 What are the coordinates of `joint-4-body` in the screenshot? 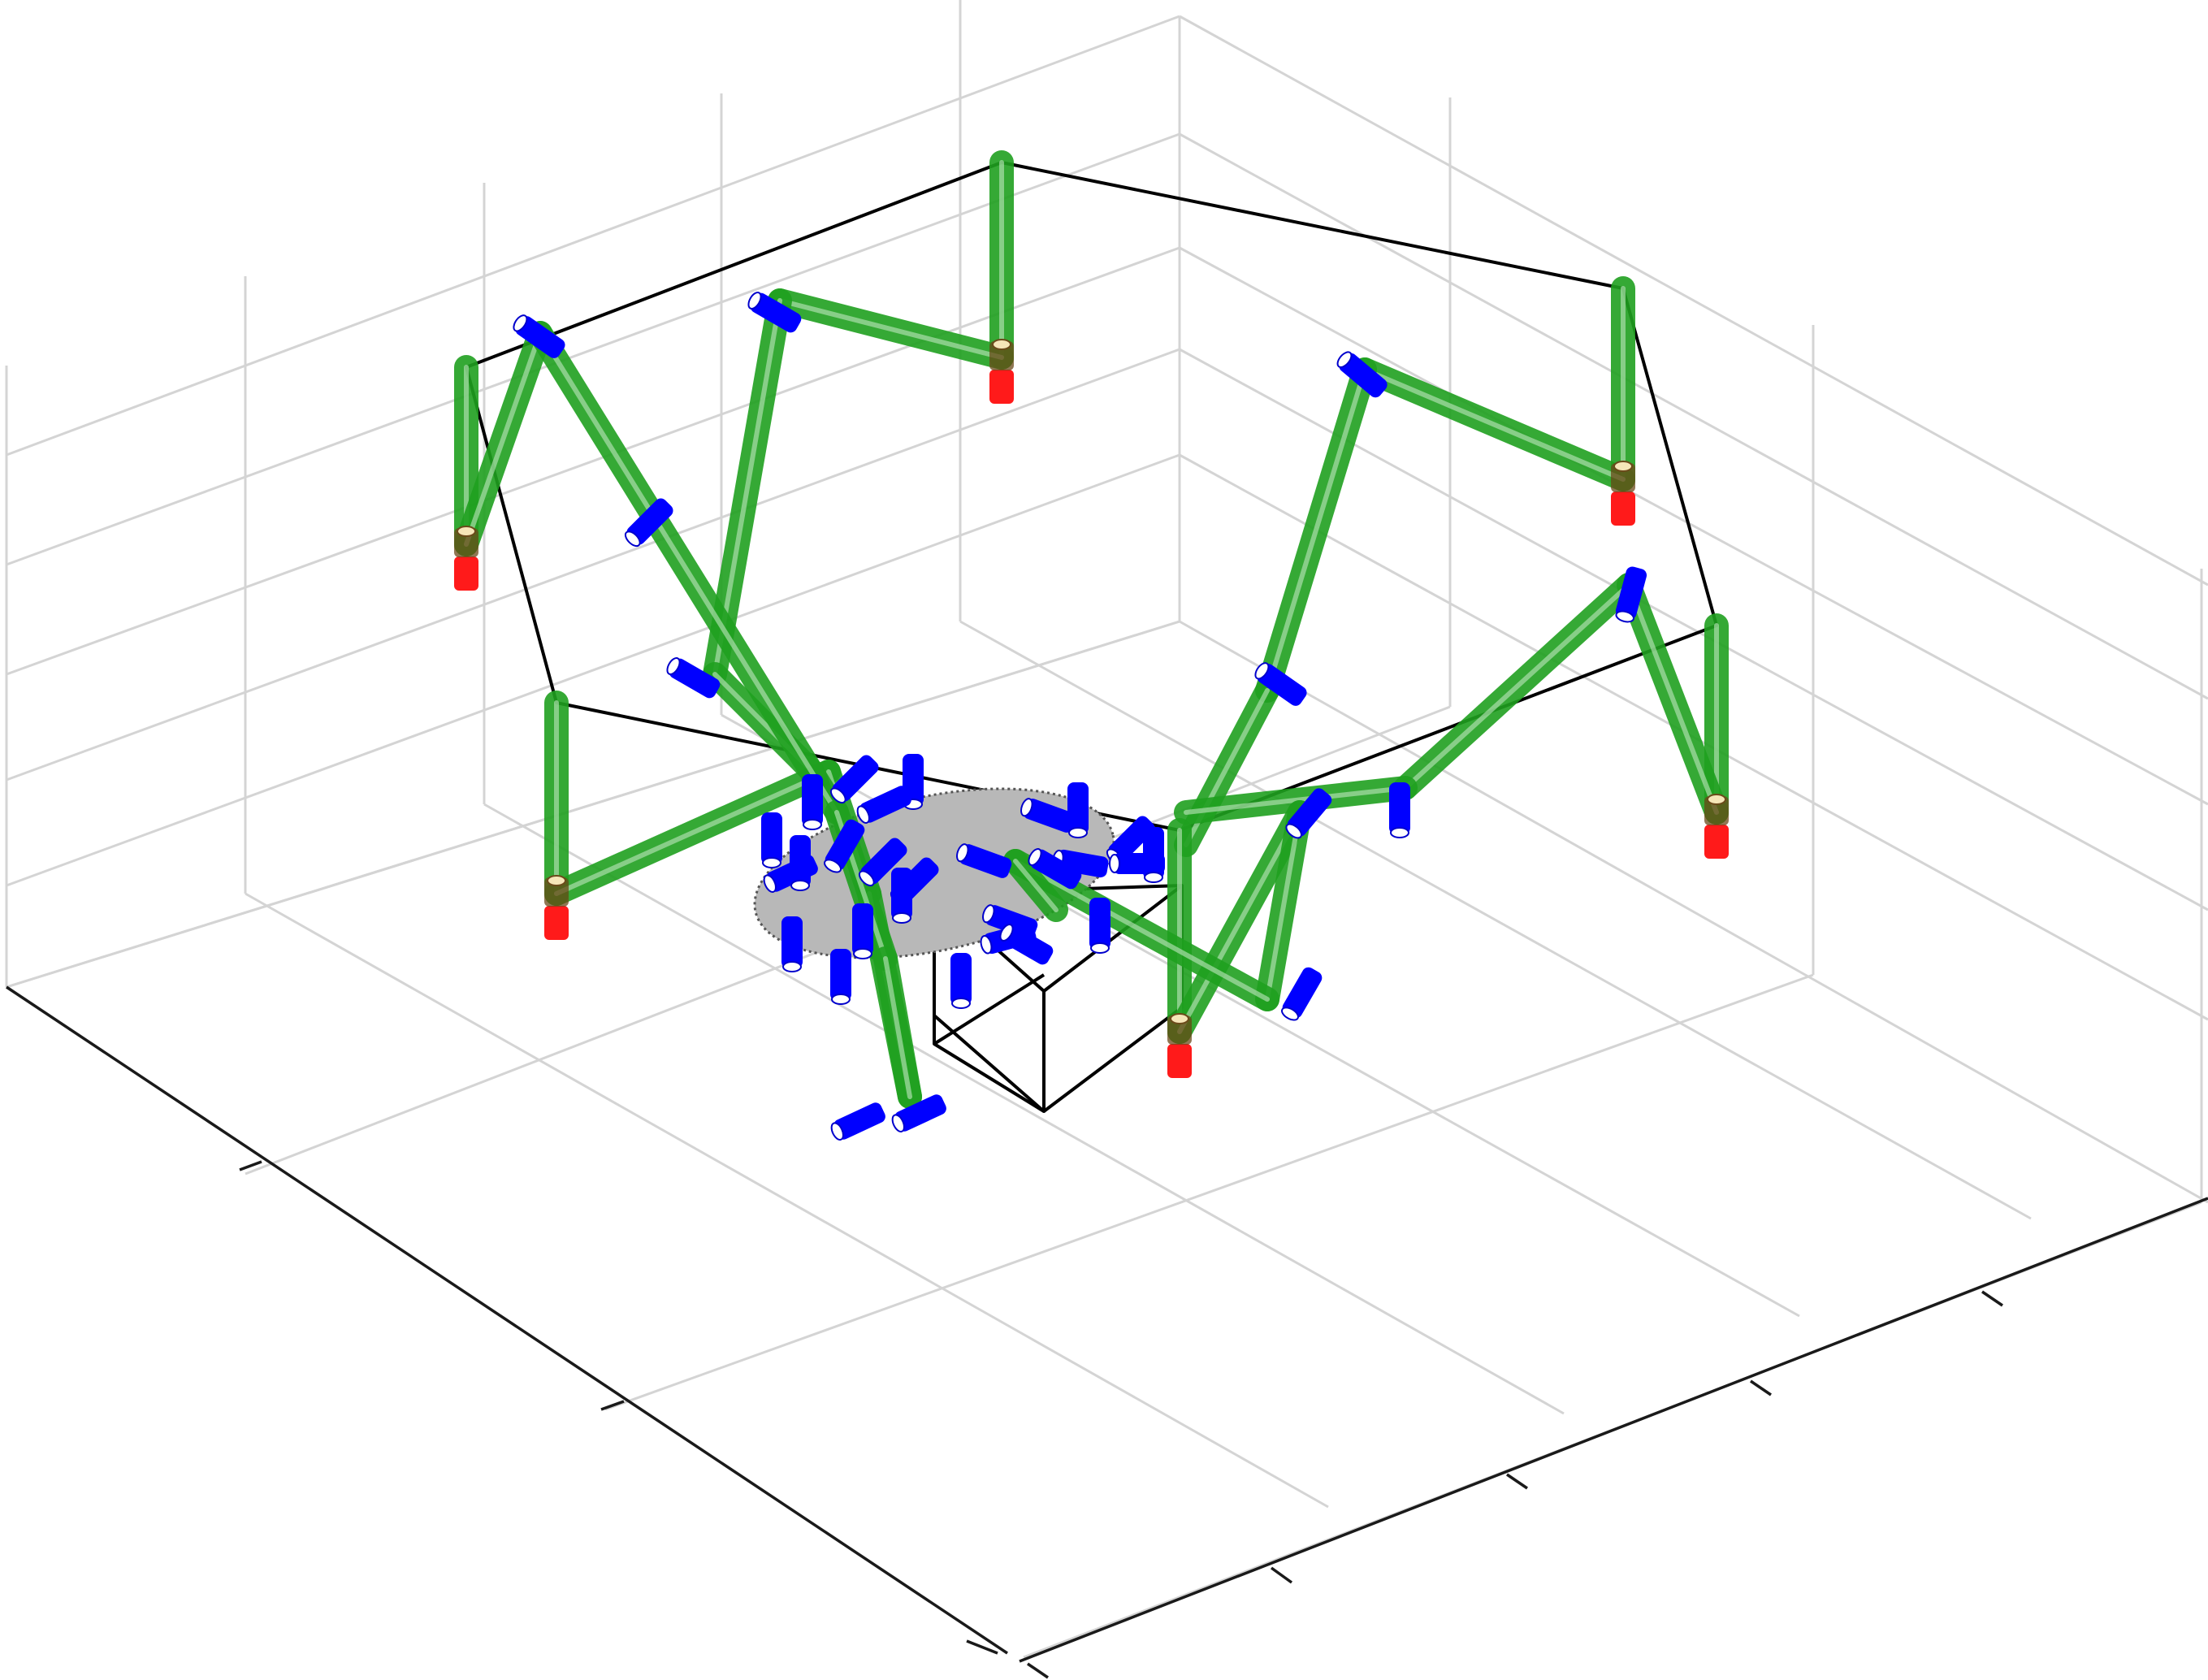 It's located at (695, 678).